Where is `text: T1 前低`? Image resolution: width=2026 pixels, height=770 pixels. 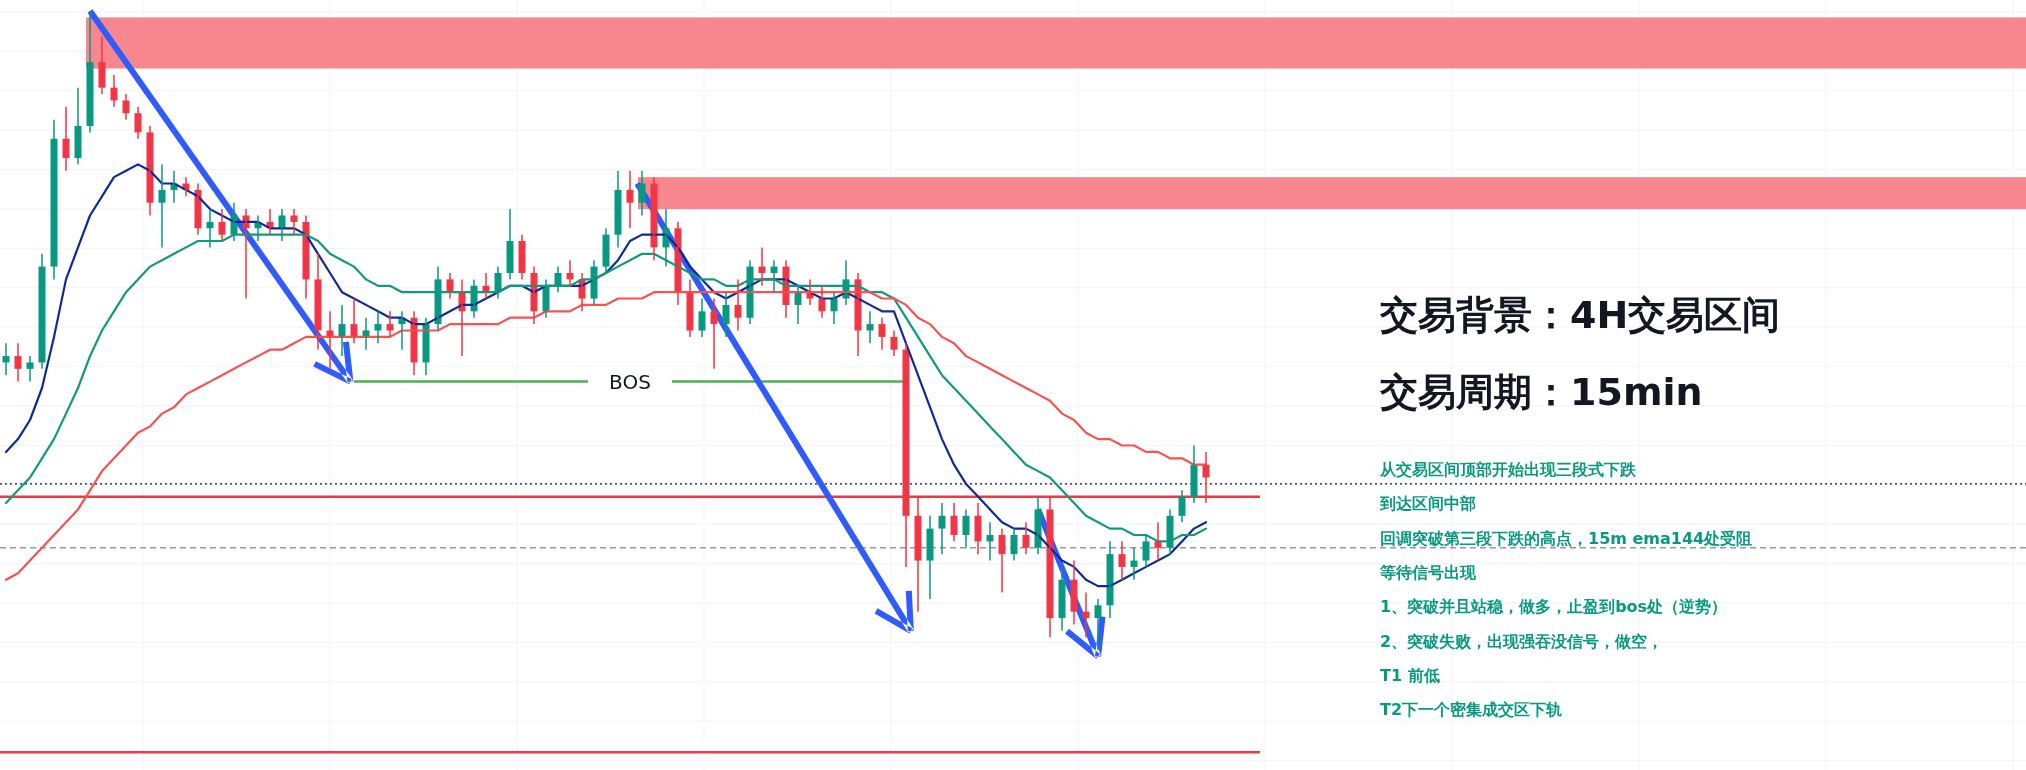 text: T1 前低 is located at coordinates (1410, 675).